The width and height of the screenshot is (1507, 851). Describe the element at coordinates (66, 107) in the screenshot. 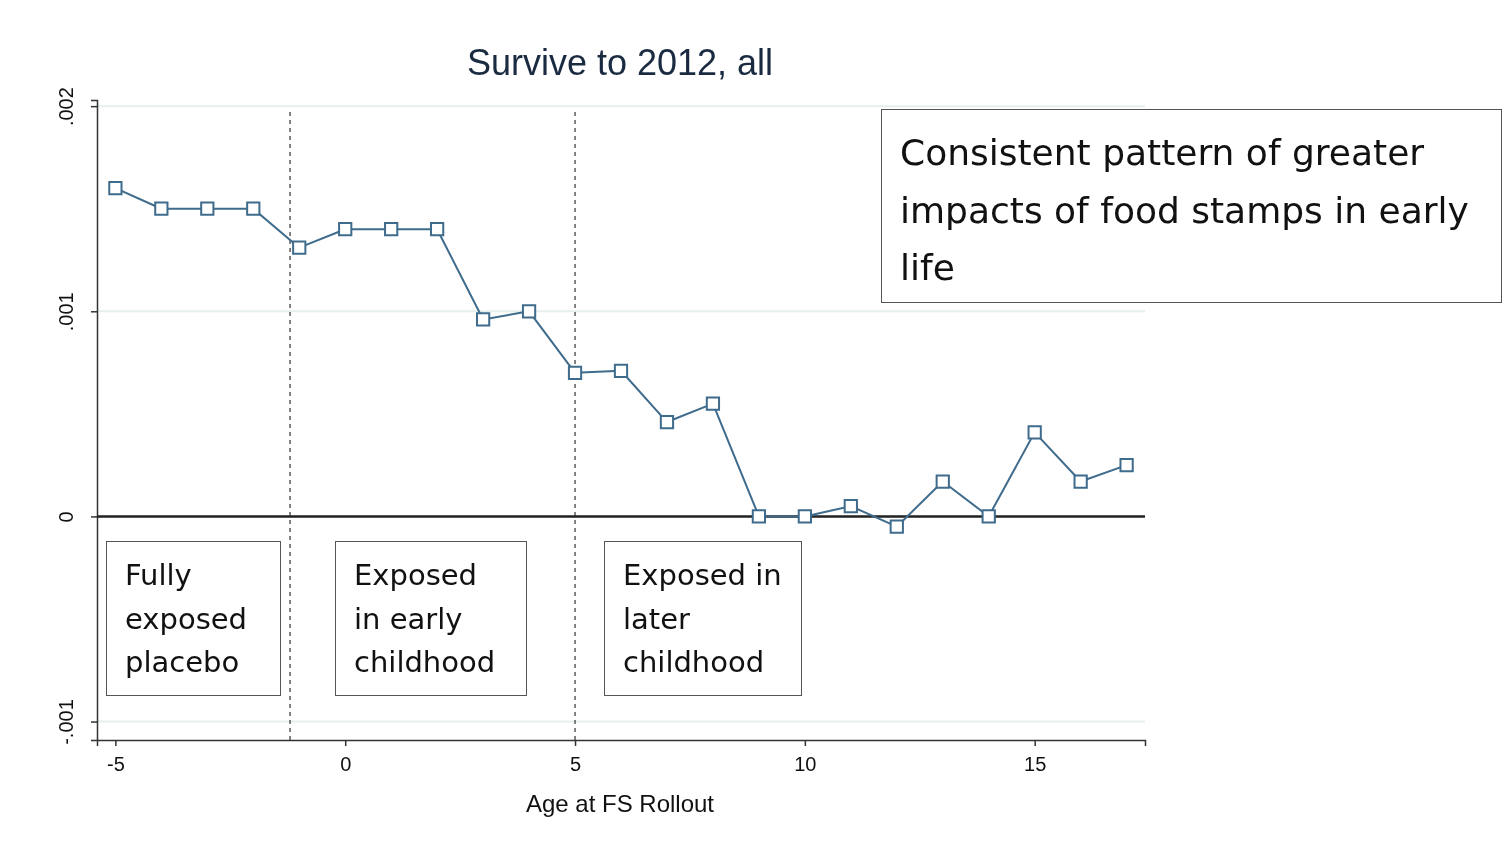

I see `y-tick-label: .002` at that location.